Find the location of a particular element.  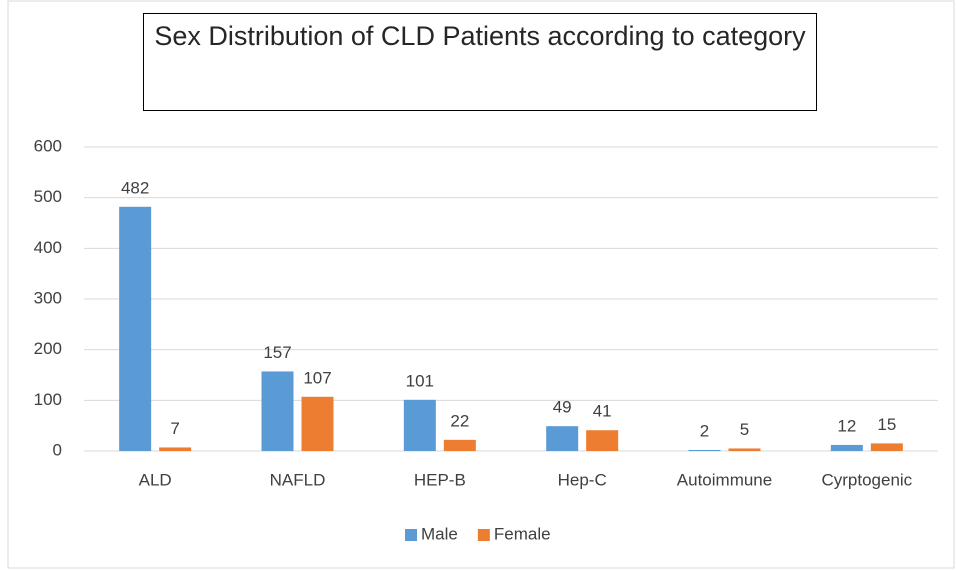

x-tick-label: HEP-B is located at coordinates (440, 479).